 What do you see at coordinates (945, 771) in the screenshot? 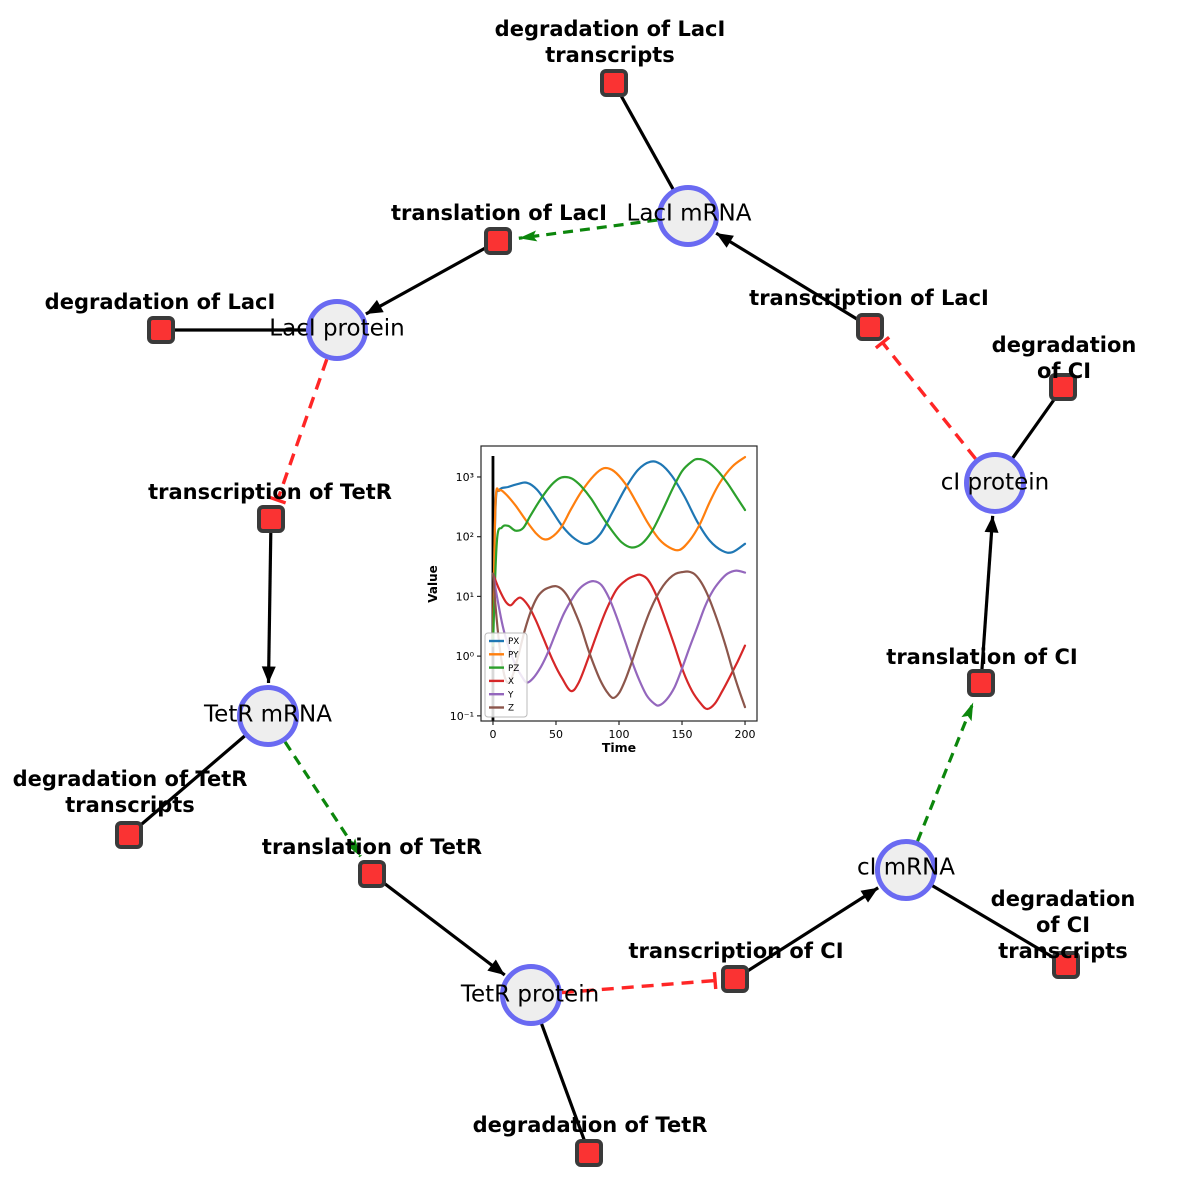
I see `edge-activation-ci-mrna-to-tl-ci` at bounding box center [945, 771].